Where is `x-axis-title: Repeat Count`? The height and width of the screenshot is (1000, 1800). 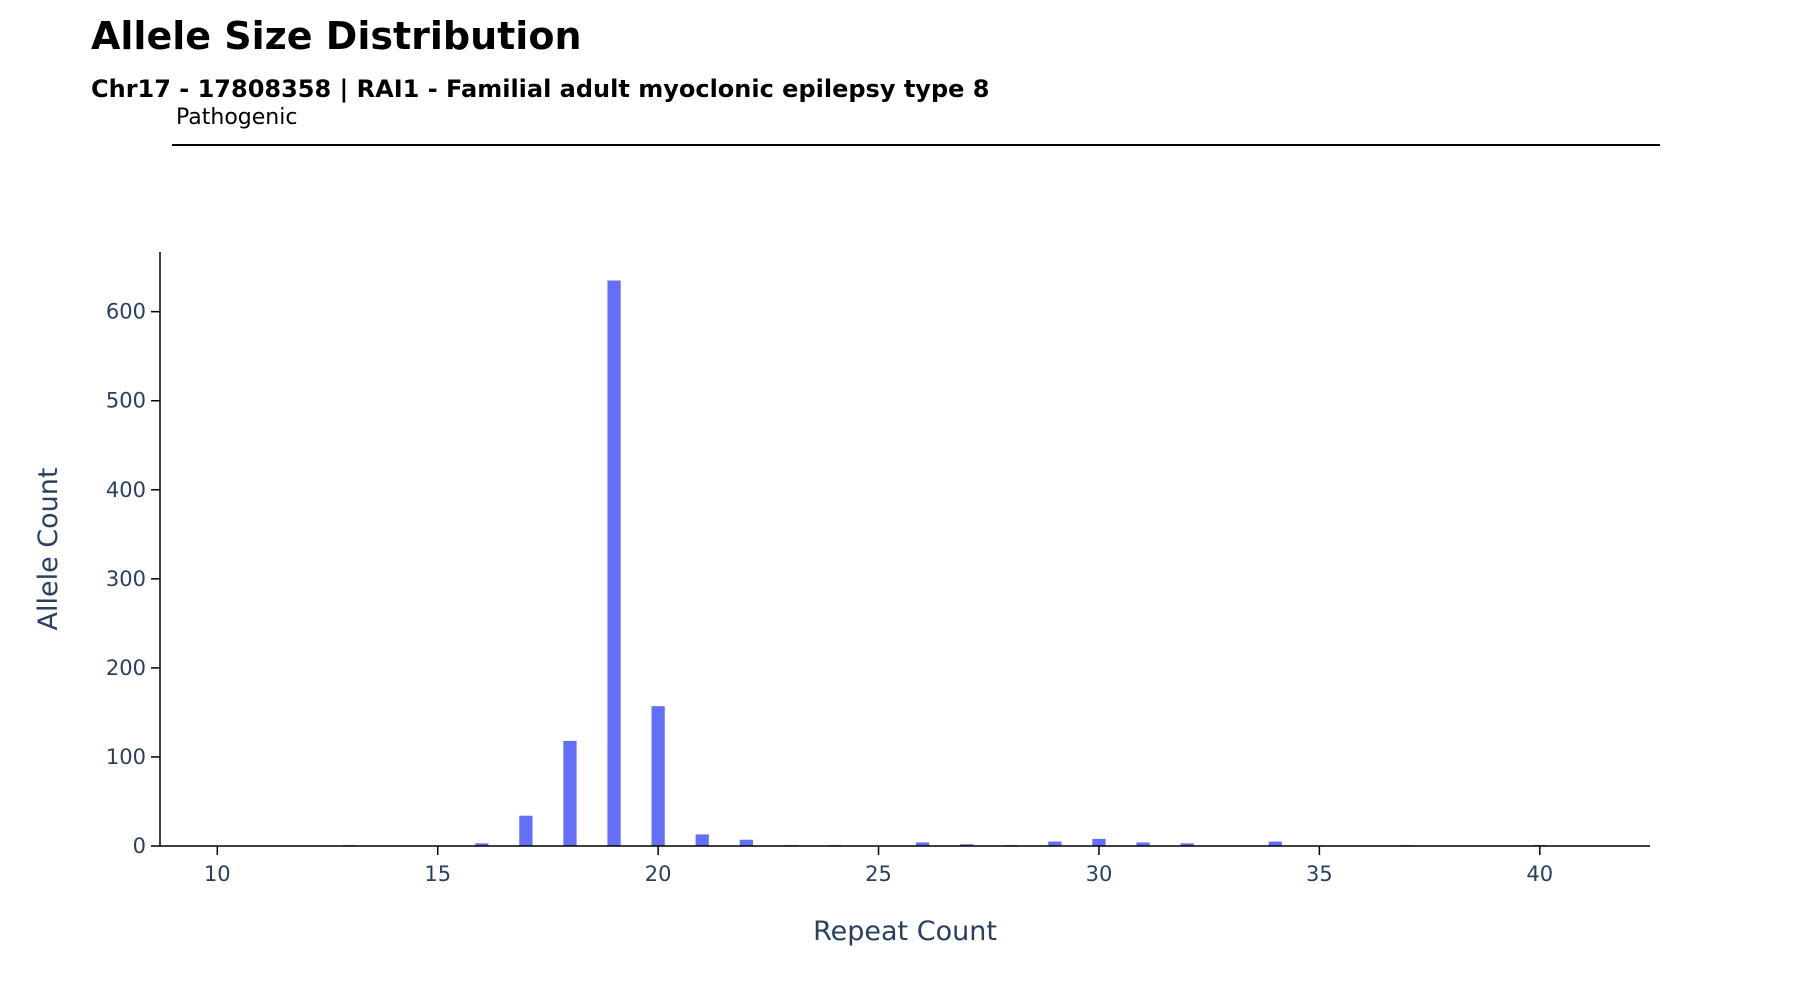 x-axis-title: Repeat Count is located at coordinates (905, 931).